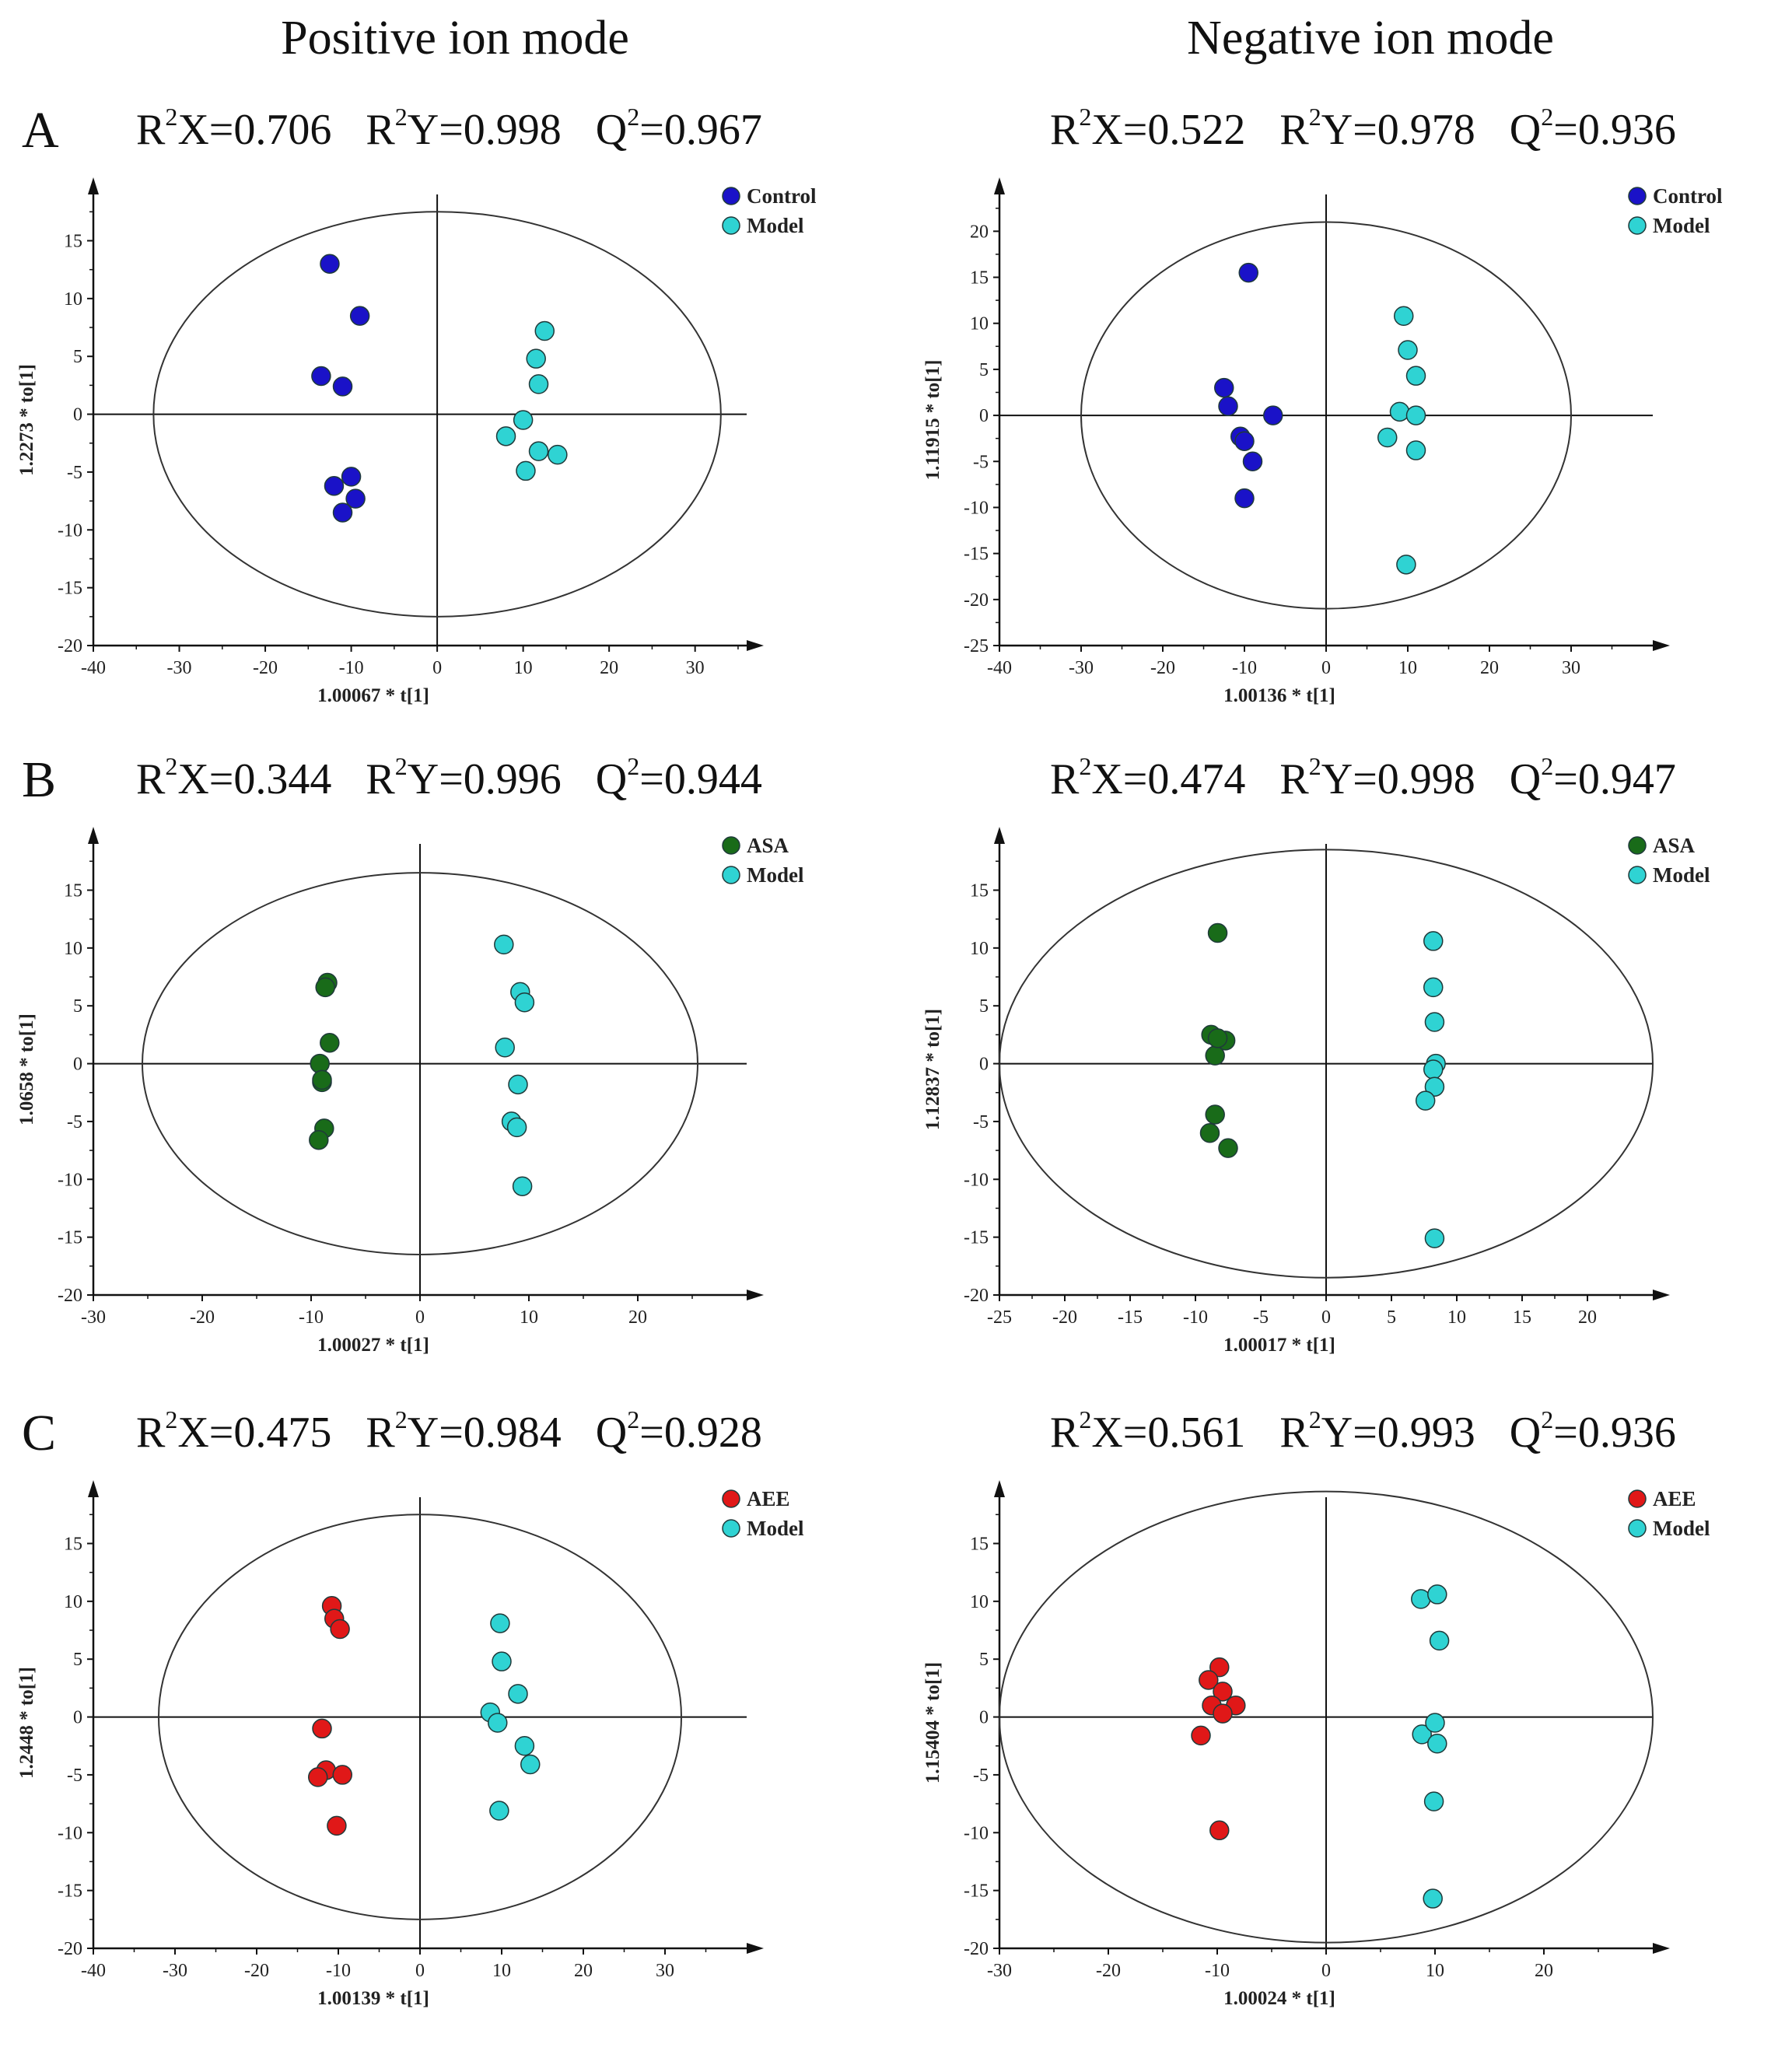 This screenshot has width=1792, height=2065. What do you see at coordinates (1374, 778) in the screenshot?
I see `stats-b-negative: R2X=0.474 R2Y=0.998 Q2=0.947` at bounding box center [1374, 778].